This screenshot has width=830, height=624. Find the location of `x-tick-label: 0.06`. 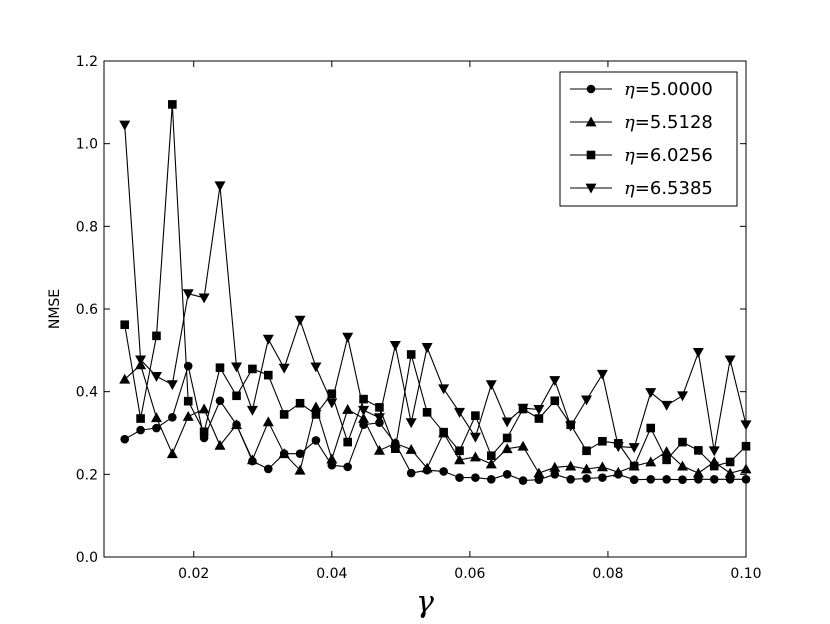

x-tick-label: 0.06 is located at coordinates (469, 574).